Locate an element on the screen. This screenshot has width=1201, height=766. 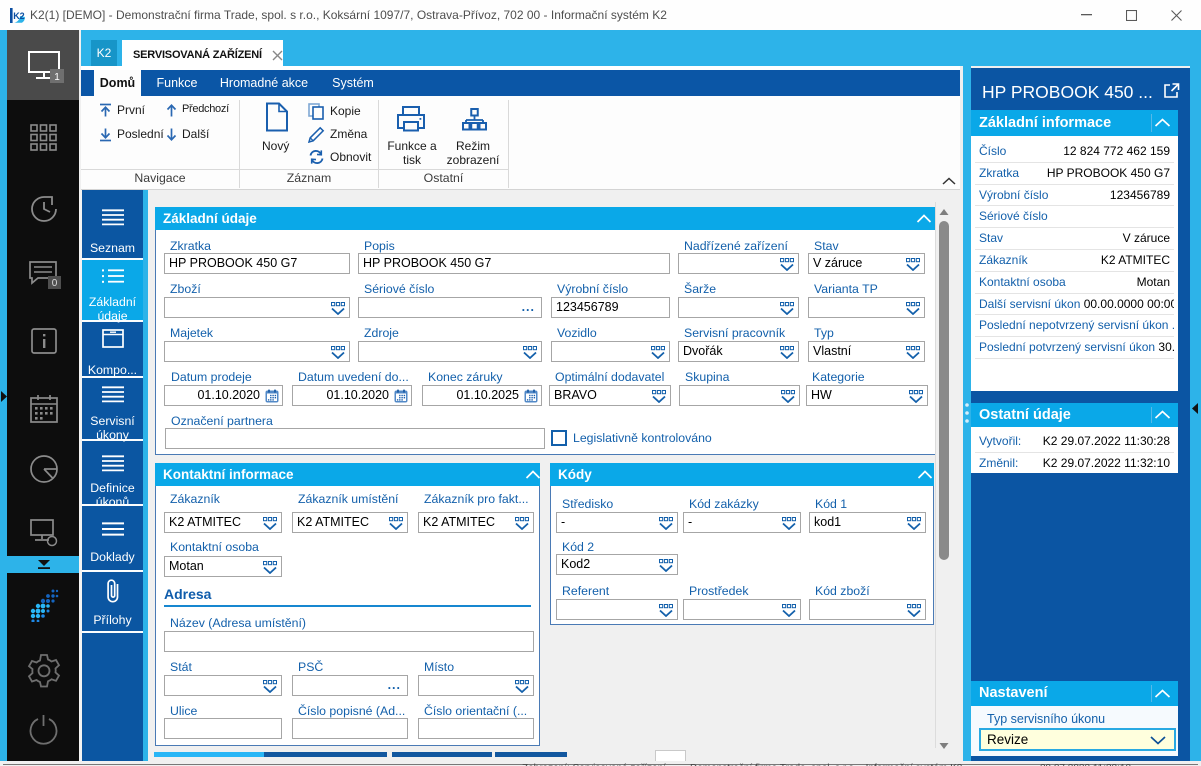
svg-text: 1 is located at coordinates (57, 77).